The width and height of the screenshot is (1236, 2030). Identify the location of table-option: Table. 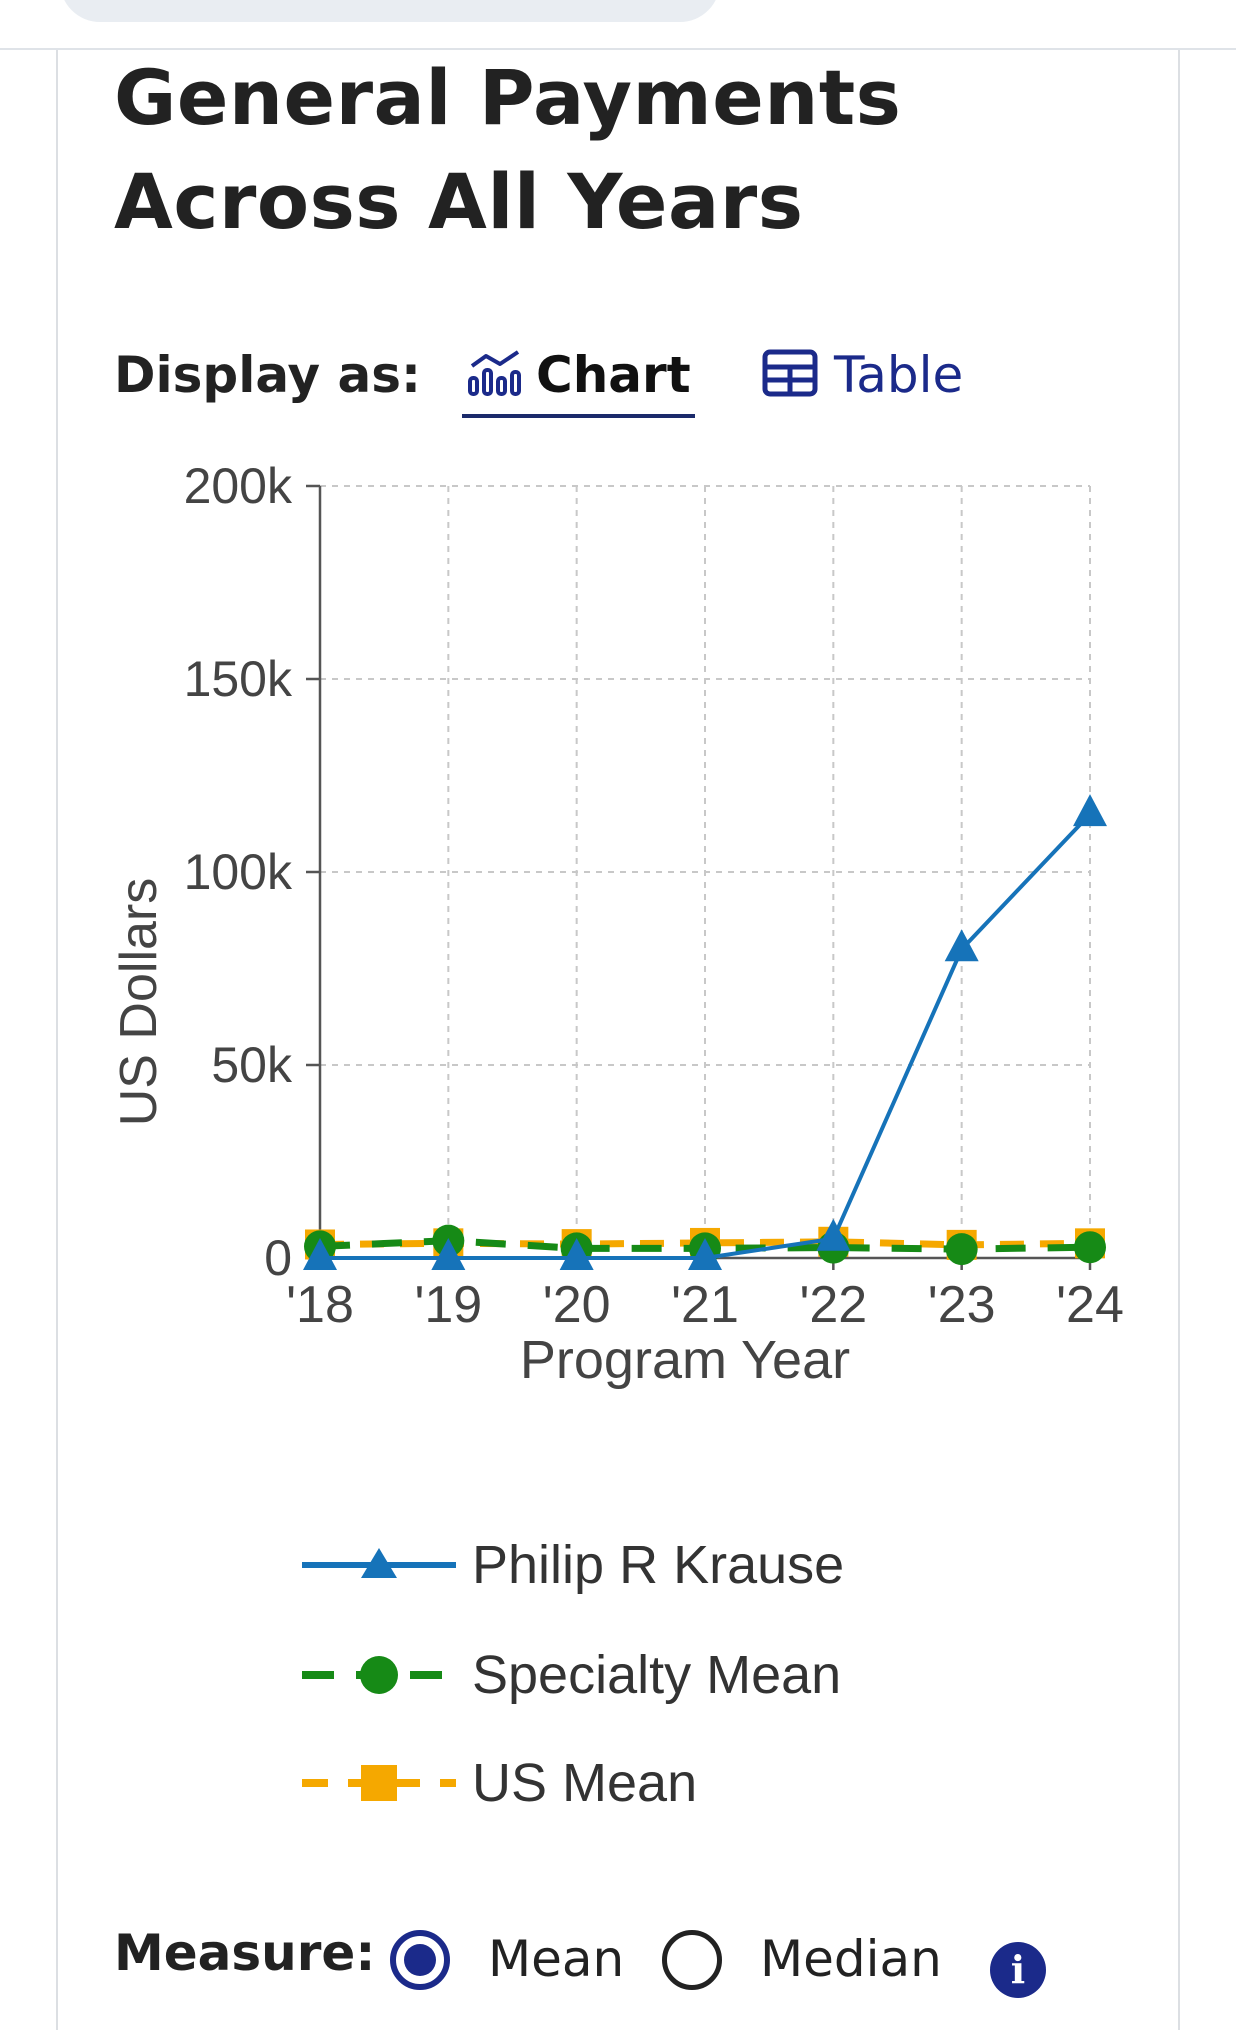
(862, 375).